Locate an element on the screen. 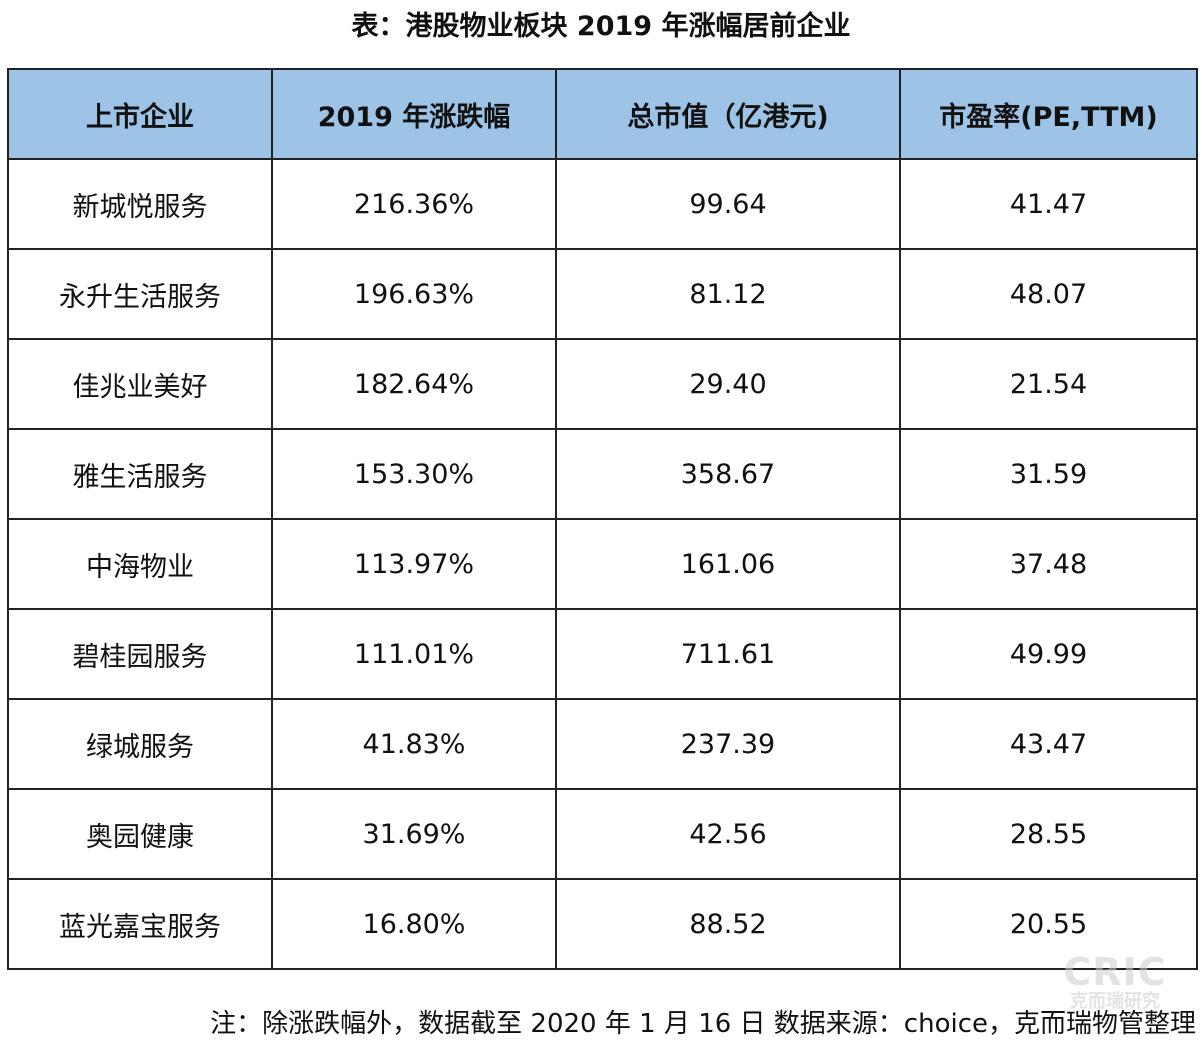 The height and width of the screenshot is (1056, 1202). table-row: 佳兆业美好 182.64% 29.40 21.54 is located at coordinates (602, 384).